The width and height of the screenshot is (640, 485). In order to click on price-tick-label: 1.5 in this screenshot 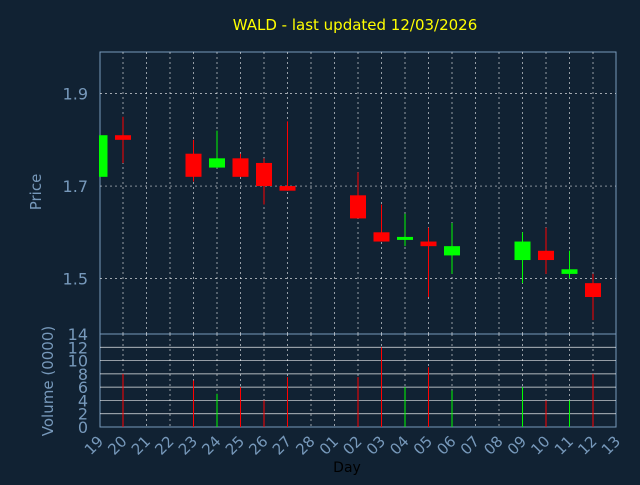, I will do `click(75, 279)`.